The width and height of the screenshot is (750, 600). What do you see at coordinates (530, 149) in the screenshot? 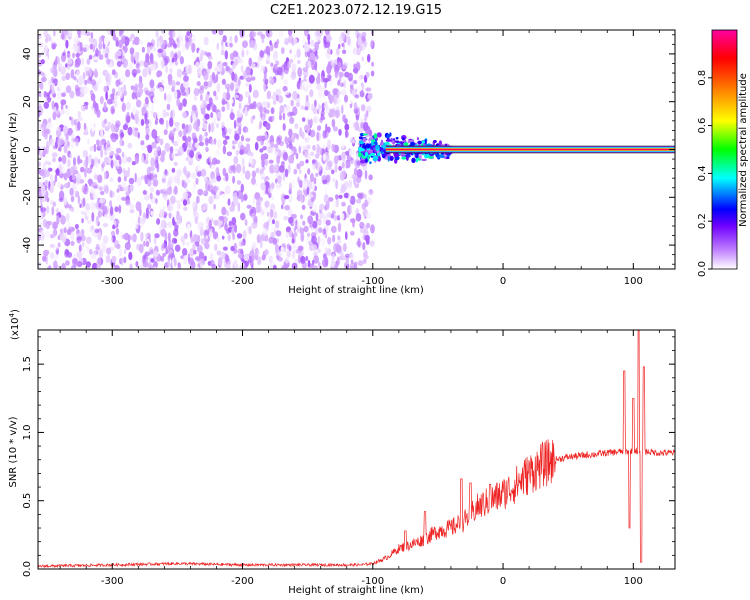
I see `carrier-band` at bounding box center [530, 149].